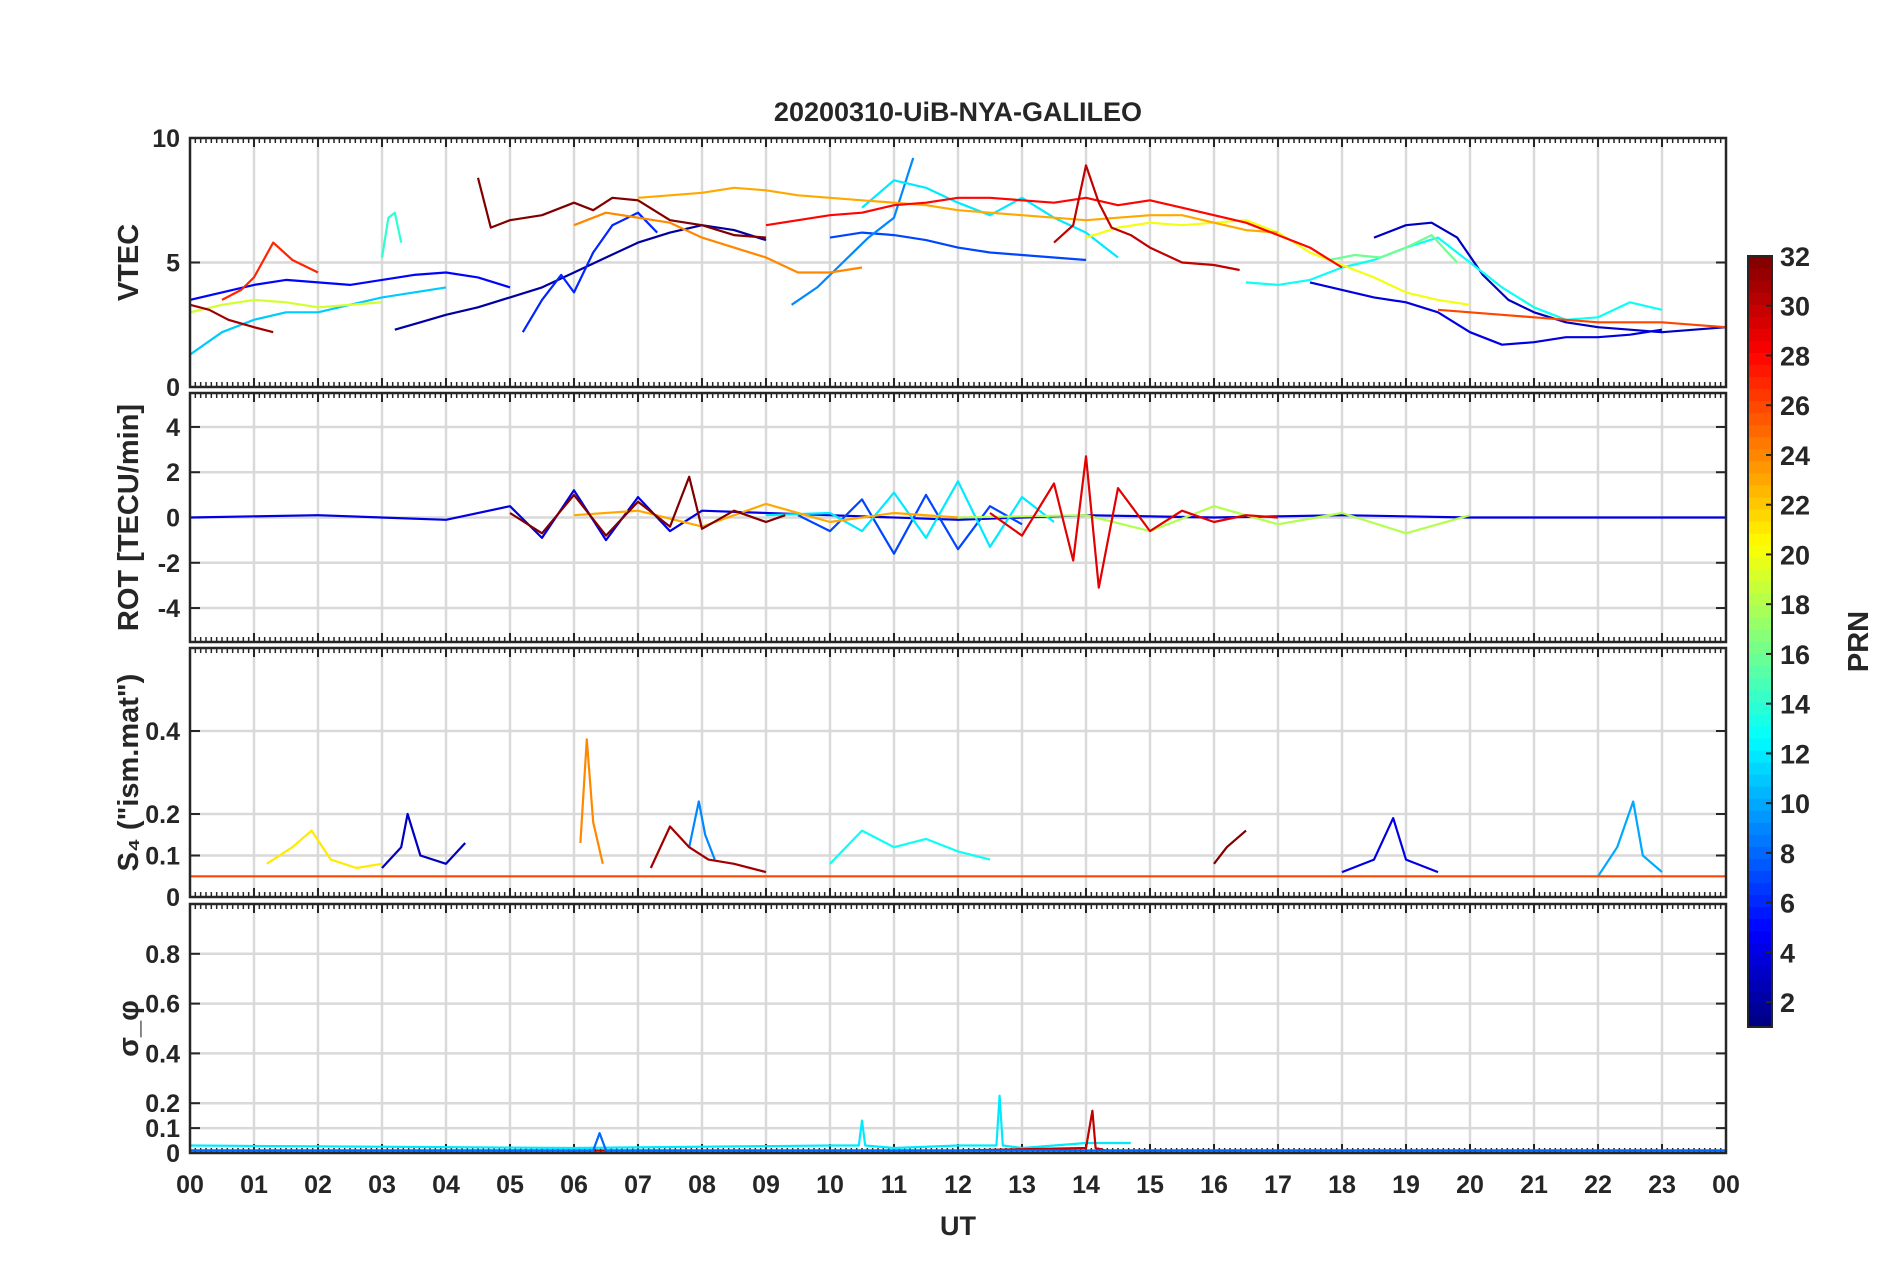 The image size is (1902, 1272). I want to click on colorbar-box, so click(1760, 641).